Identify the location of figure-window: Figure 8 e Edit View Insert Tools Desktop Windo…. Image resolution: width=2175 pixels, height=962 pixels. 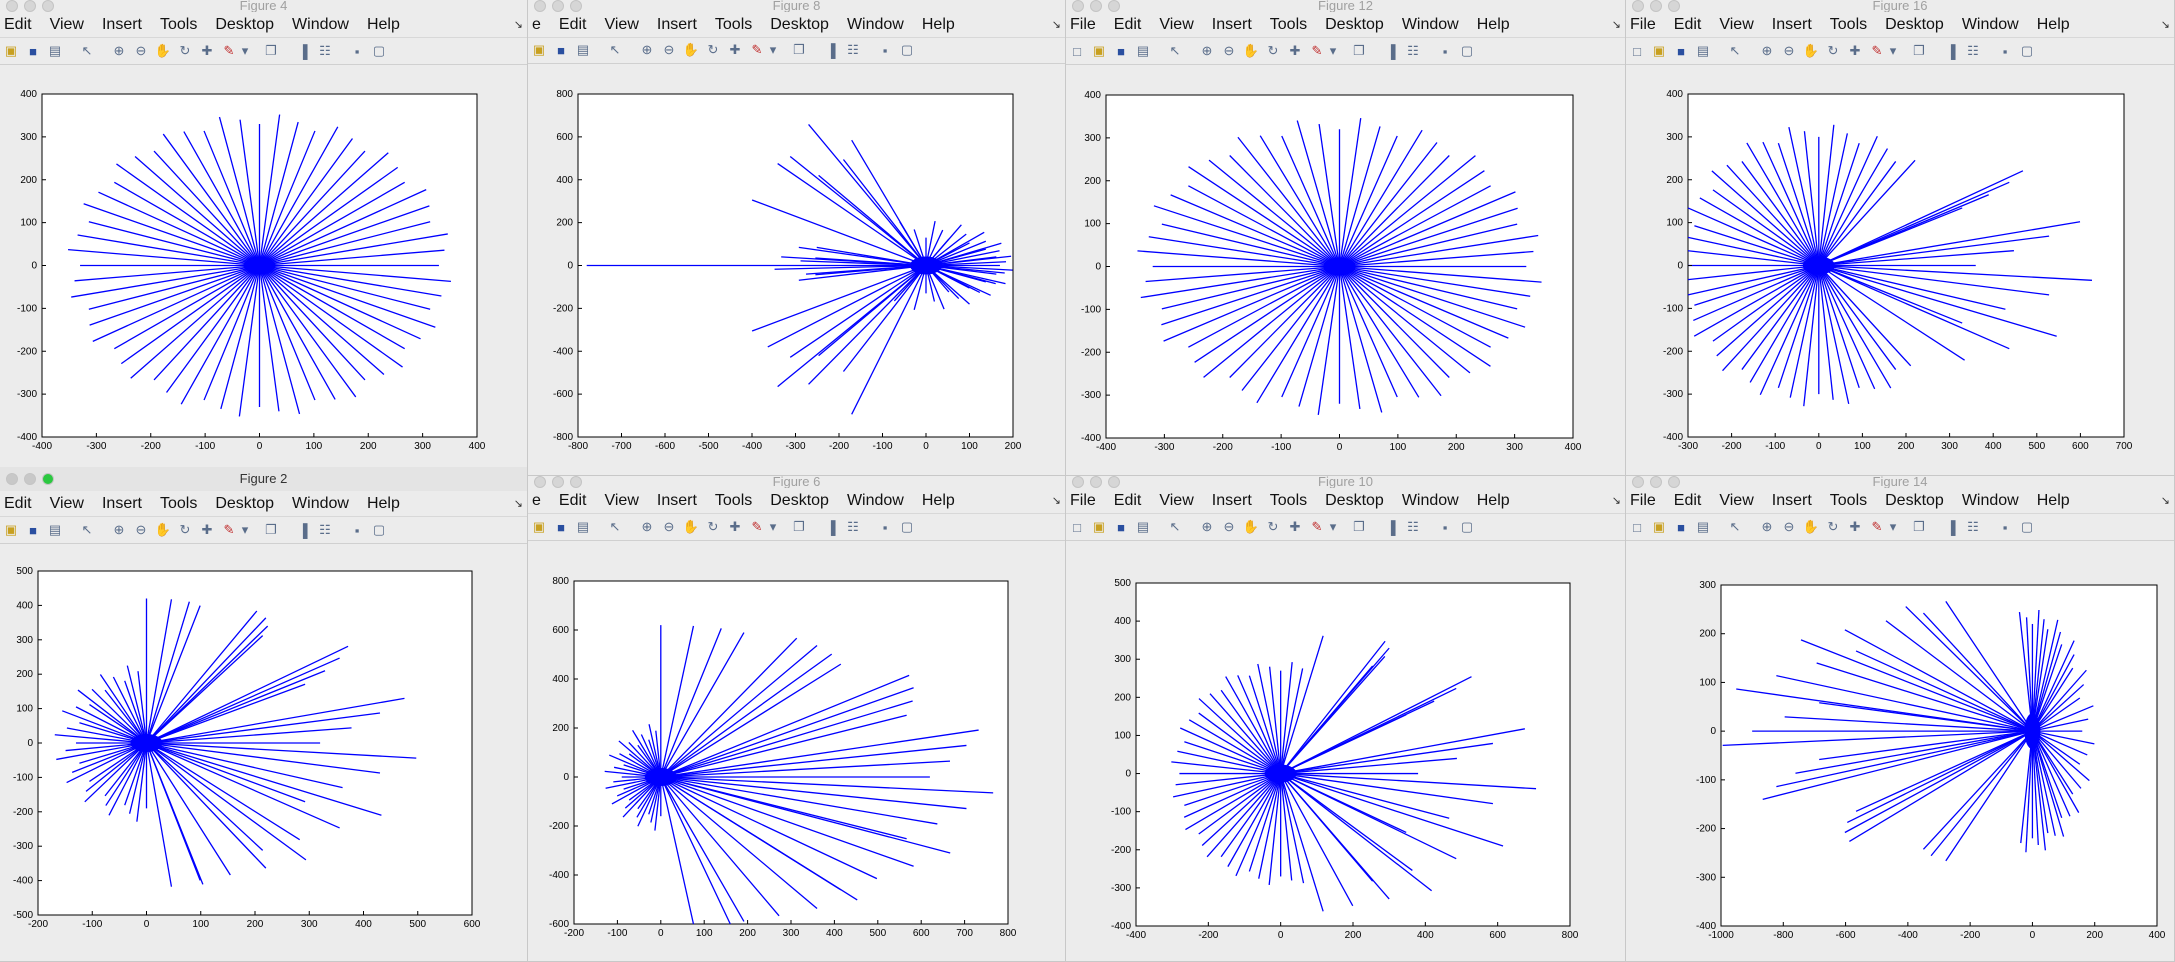
(797, 238).